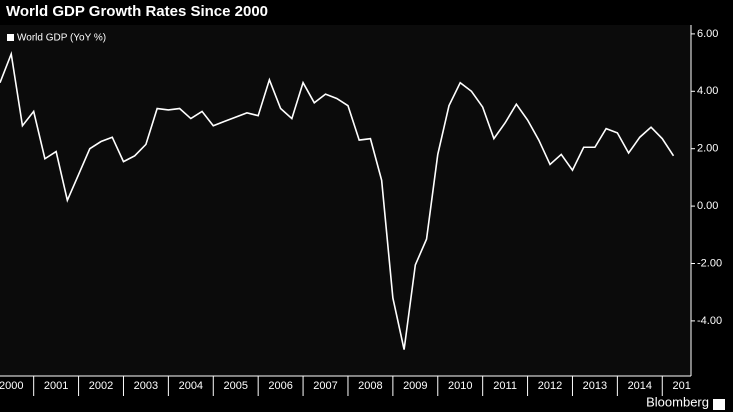  Describe the element at coordinates (707, 34) in the screenshot. I see `y-tick-label: 6.00` at that location.